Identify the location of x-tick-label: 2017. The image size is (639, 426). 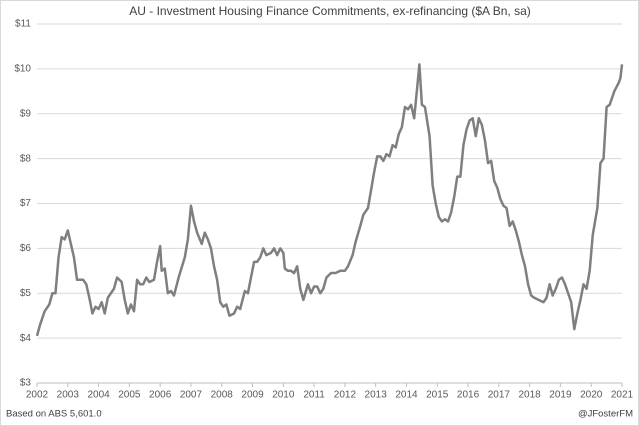
(499, 395).